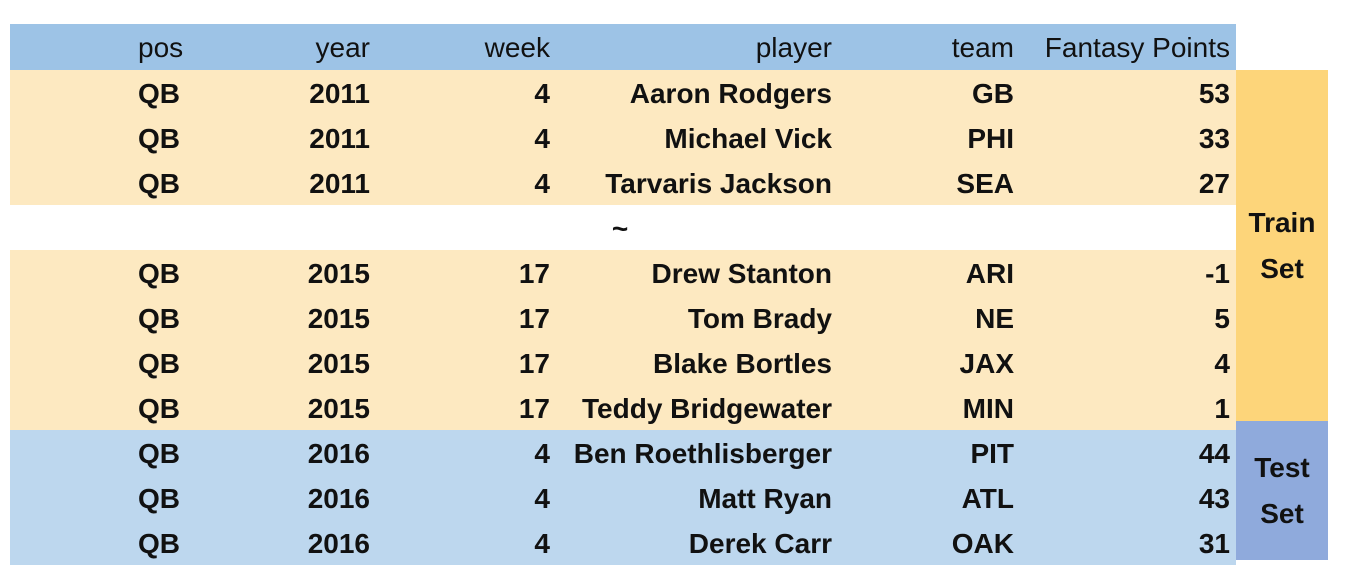 Image resolution: width=1362 pixels, height=586 pixels. I want to click on header-row: pos year week player team Fantasy Points, so click(623, 47).